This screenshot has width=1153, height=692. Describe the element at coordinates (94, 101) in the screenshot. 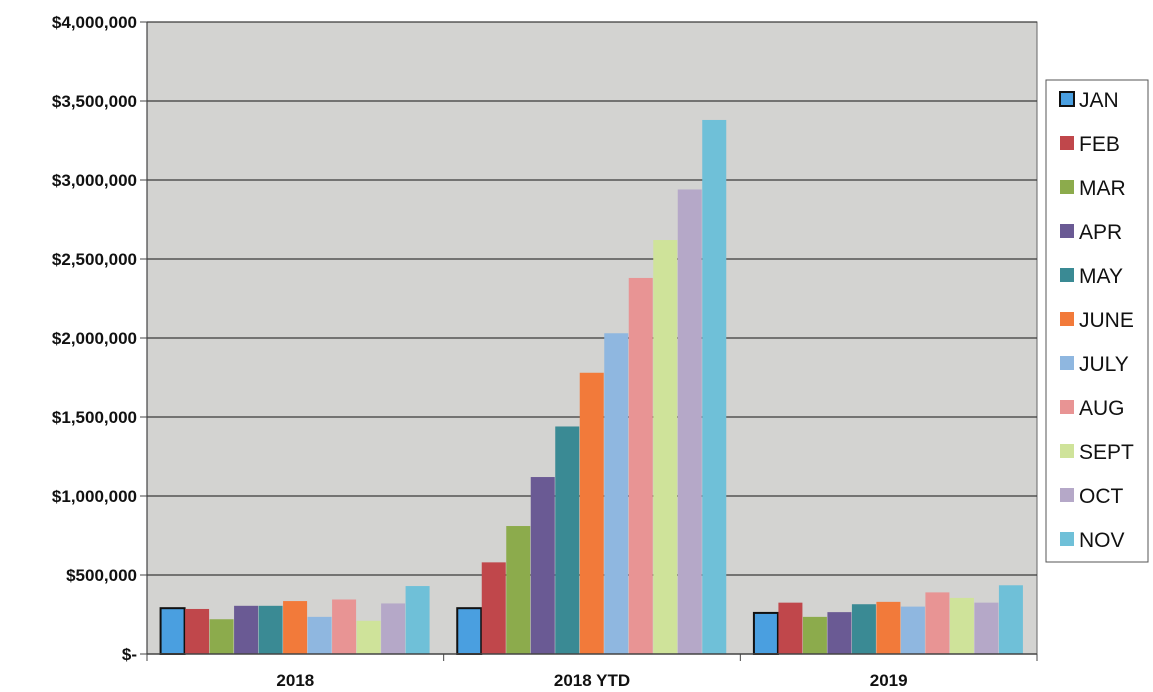

I see `y-tick-label: $3,500,000` at that location.